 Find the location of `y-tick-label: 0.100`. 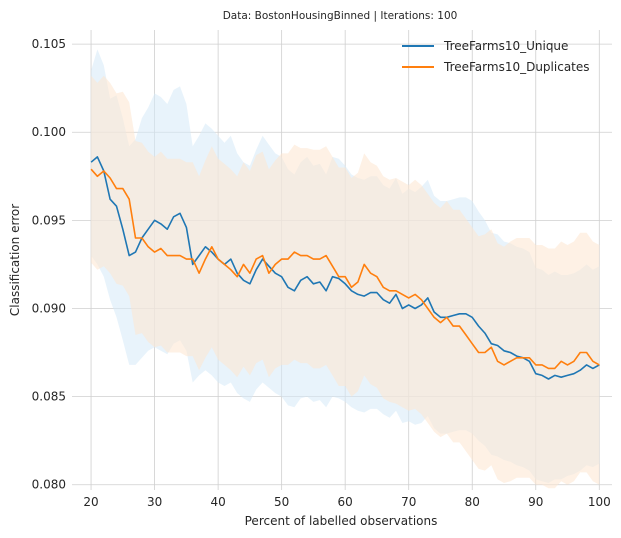

y-tick-label: 0.100 is located at coordinates (49, 132).